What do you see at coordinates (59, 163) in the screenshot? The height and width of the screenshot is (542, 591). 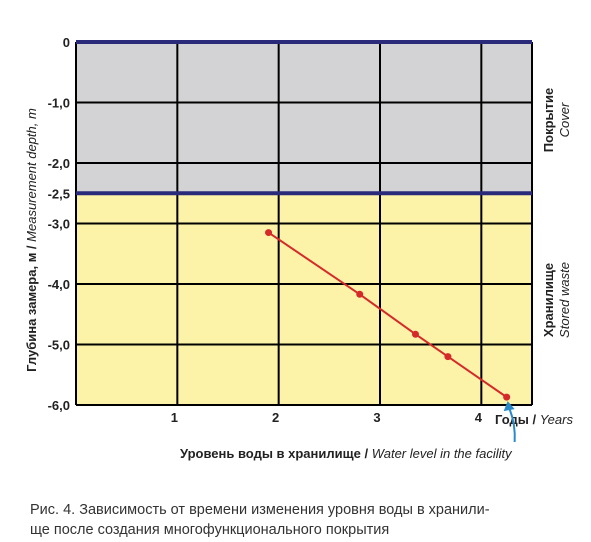 I see `y-tick-label: -2,0` at bounding box center [59, 163].